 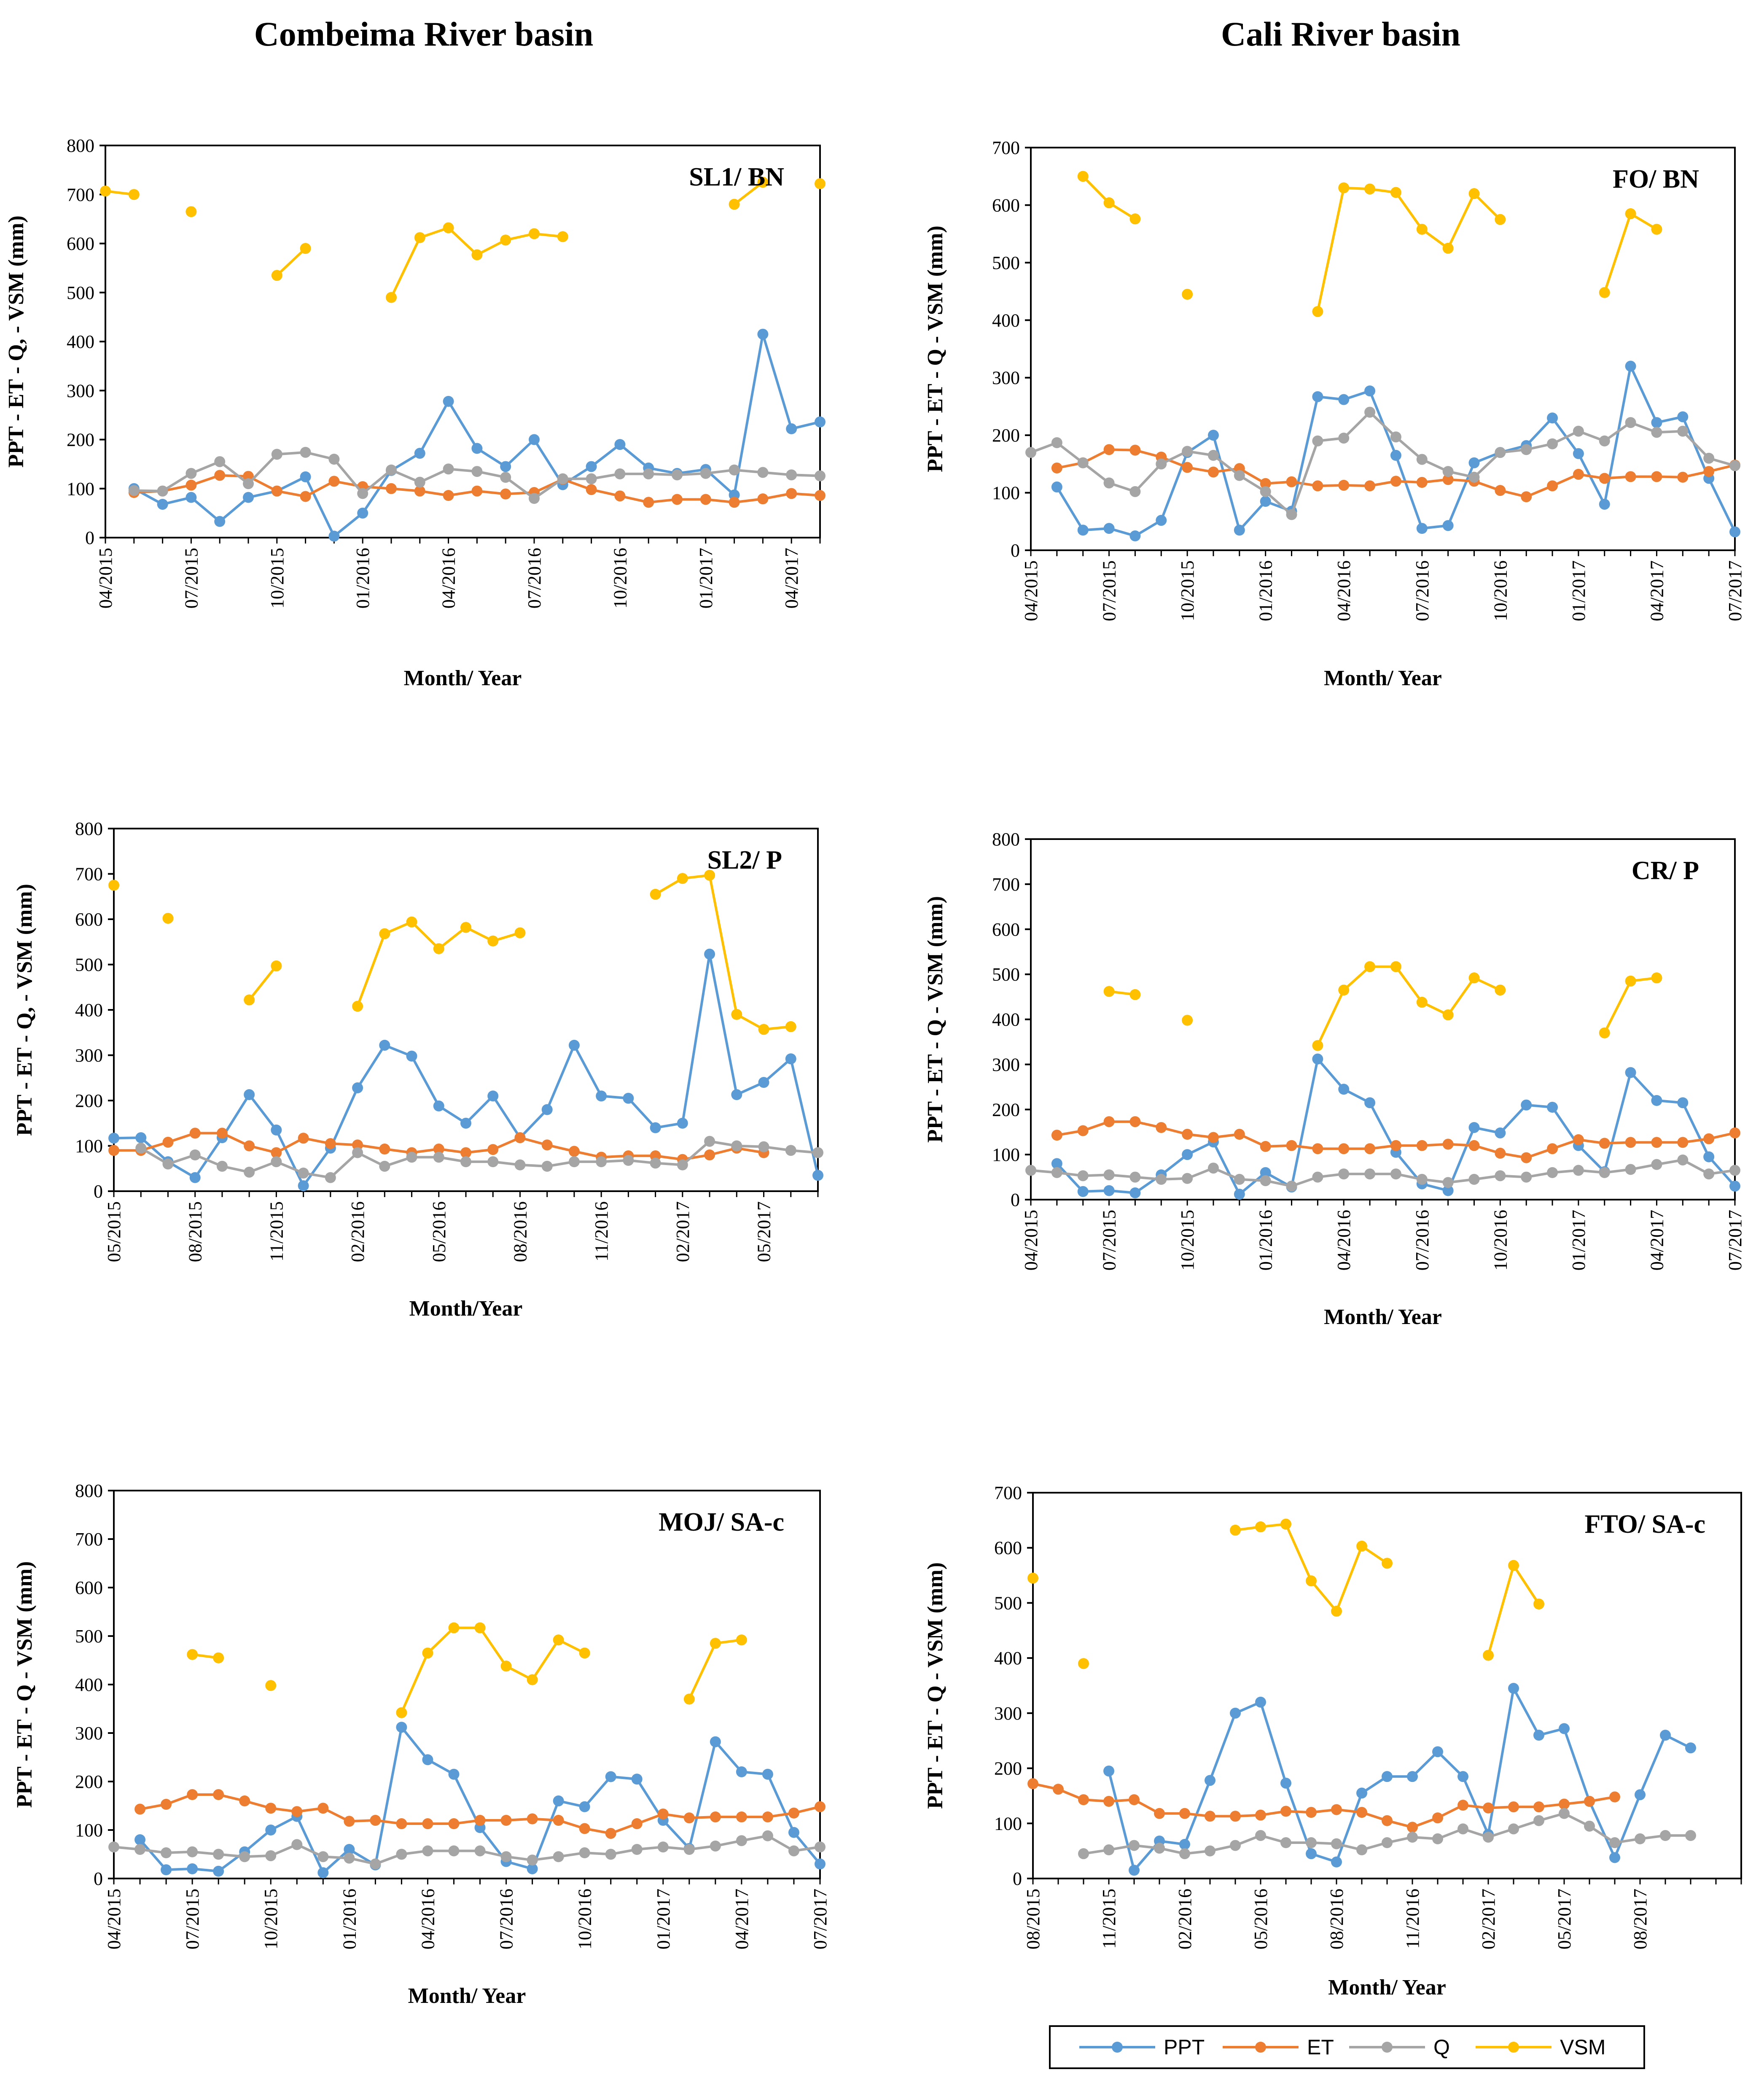 What do you see at coordinates (439, 1231) in the screenshot?
I see `panel-2-xtick-label: 05/2016` at bounding box center [439, 1231].